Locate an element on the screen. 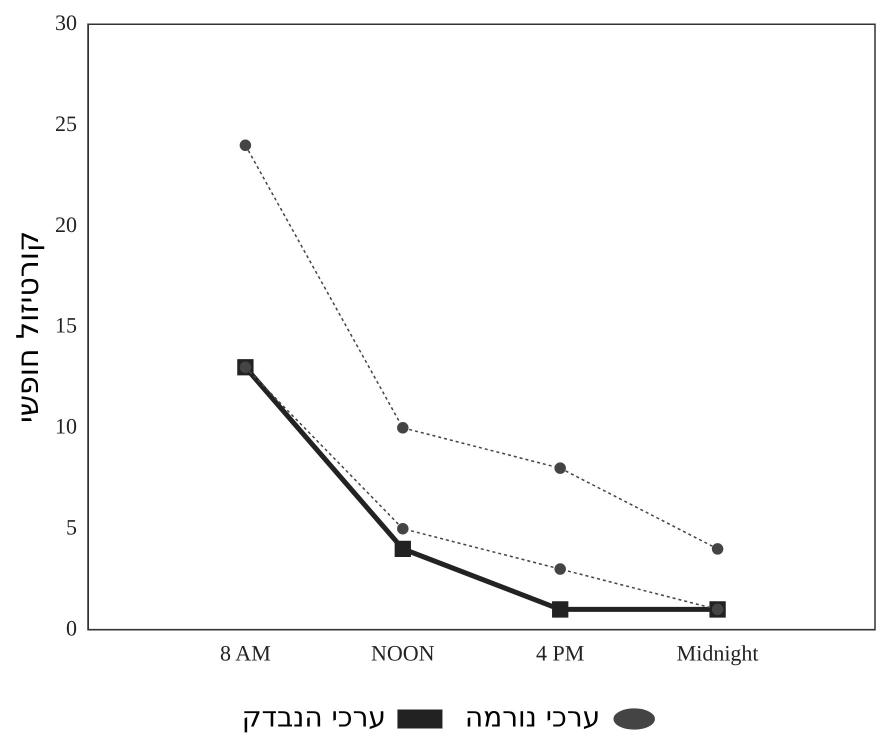 This screenshot has width=896, height=751. y-tick-label: 20 is located at coordinates (66, 224).